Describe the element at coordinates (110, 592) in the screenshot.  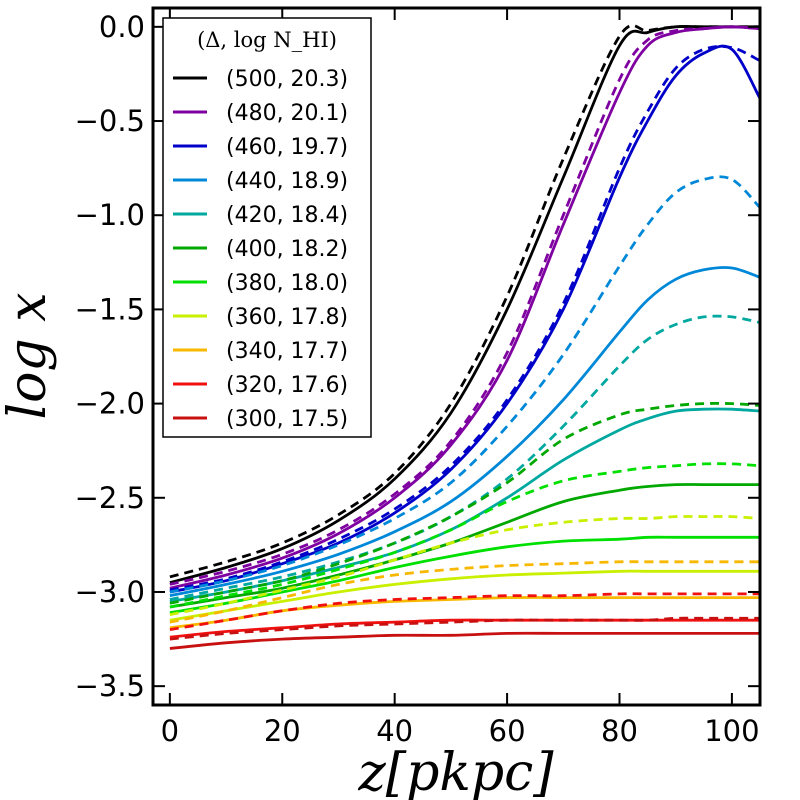
I see `y-tick-label: −3.0` at that location.